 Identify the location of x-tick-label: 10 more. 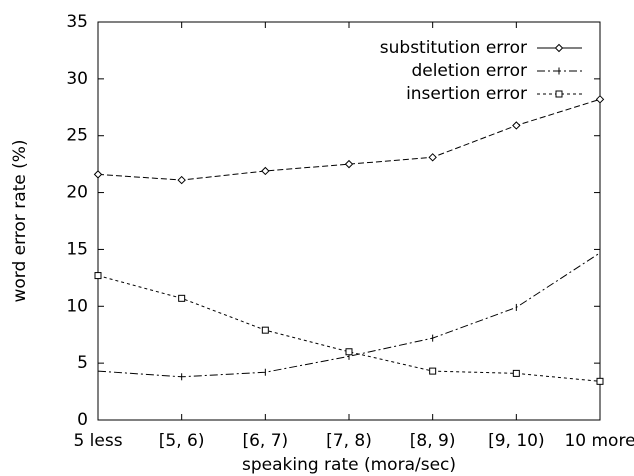
(599, 441).